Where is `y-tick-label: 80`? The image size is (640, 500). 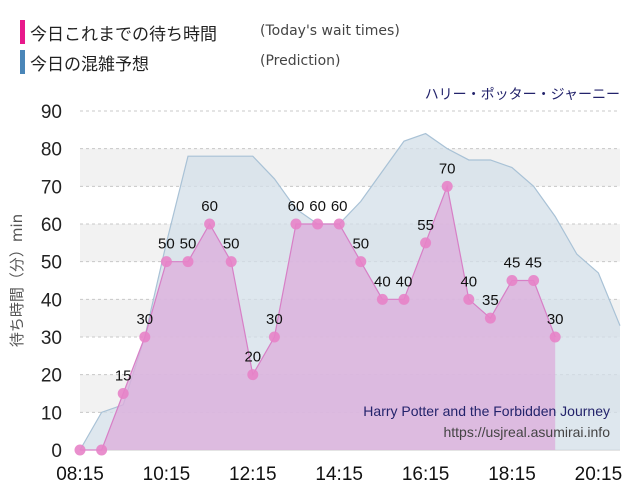 y-tick-label: 80 is located at coordinates (51, 150).